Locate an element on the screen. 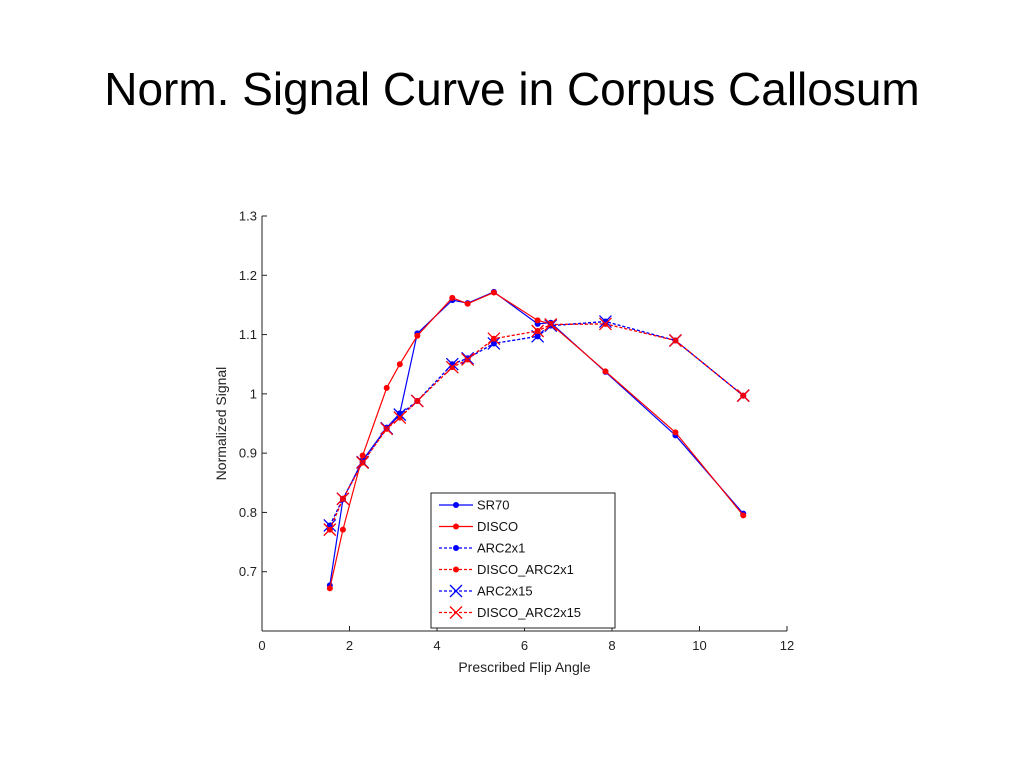 This screenshot has height=768, width=1024. legend-label: SR70 is located at coordinates (493, 505).